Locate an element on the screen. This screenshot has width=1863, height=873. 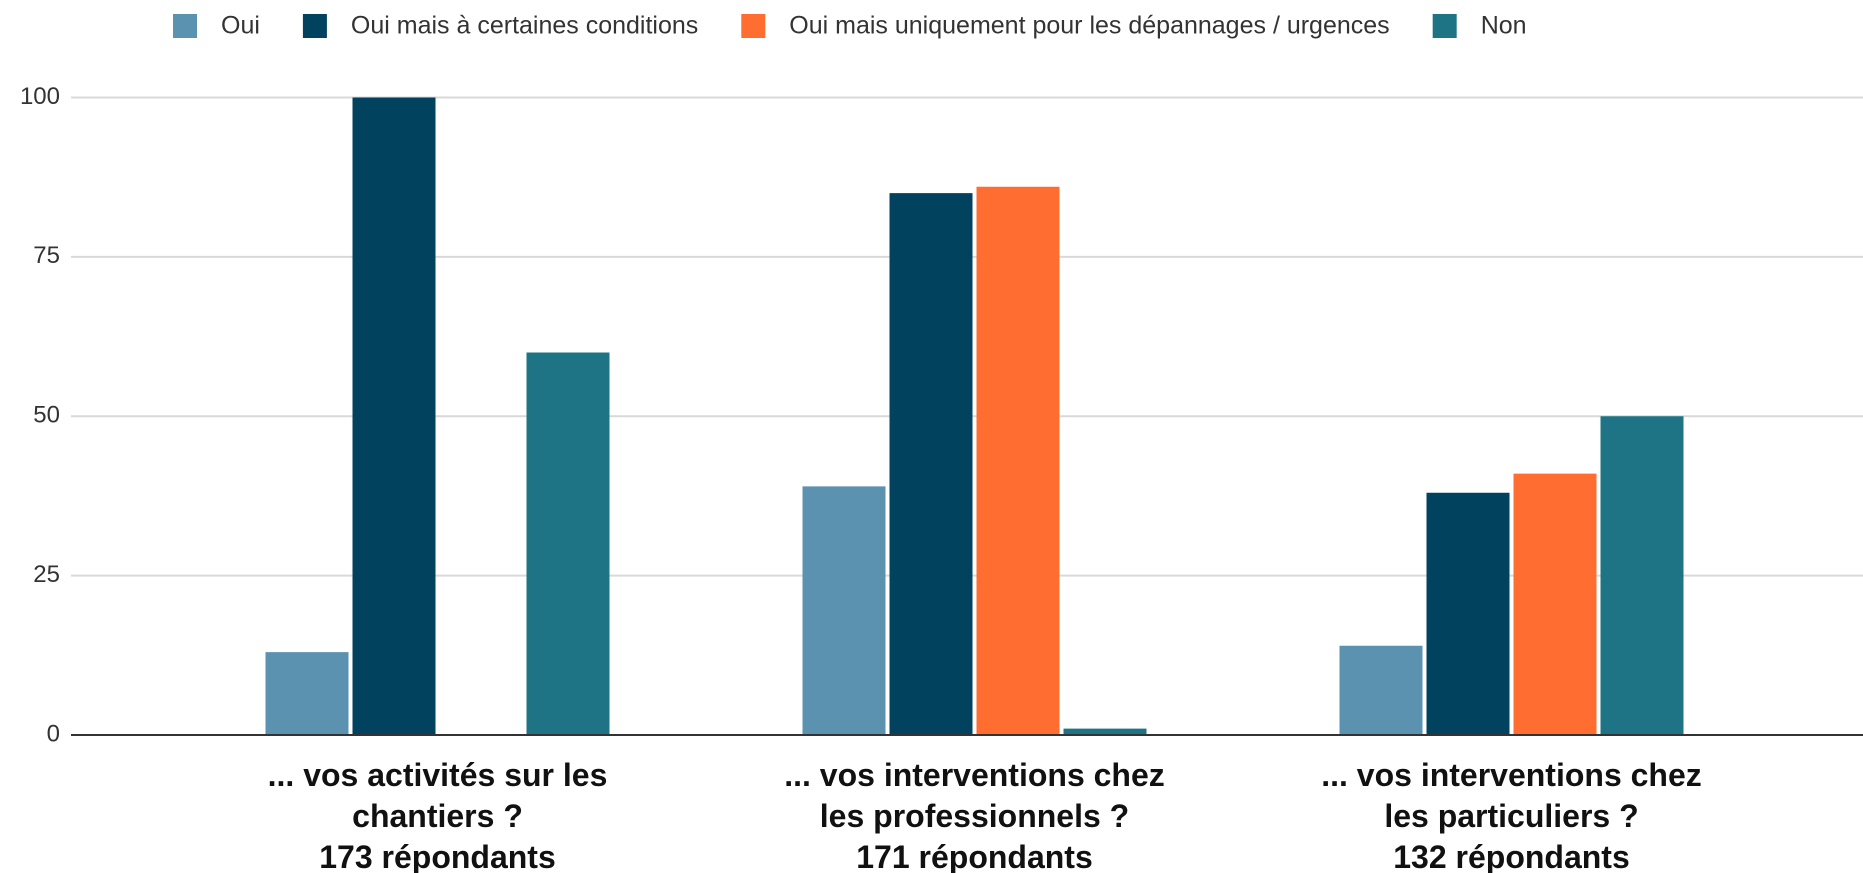
y-tick-label: 75 is located at coordinates (46, 255).